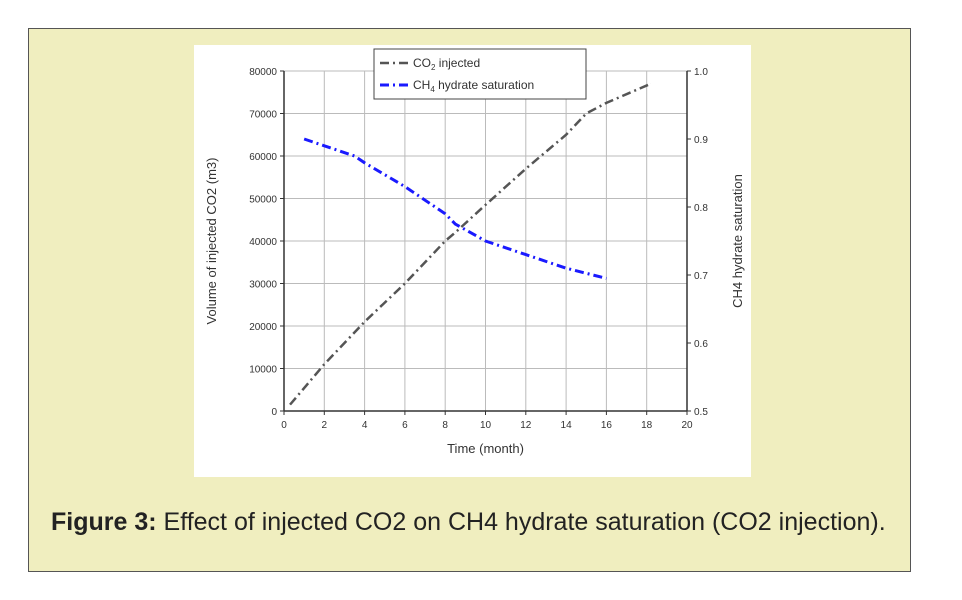 Image resolution: width=962 pixels, height=600 pixels. What do you see at coordinates (263, 72) in the screenshot?
I see `y-tick-label: 80000` at bounding box center [263, 72].